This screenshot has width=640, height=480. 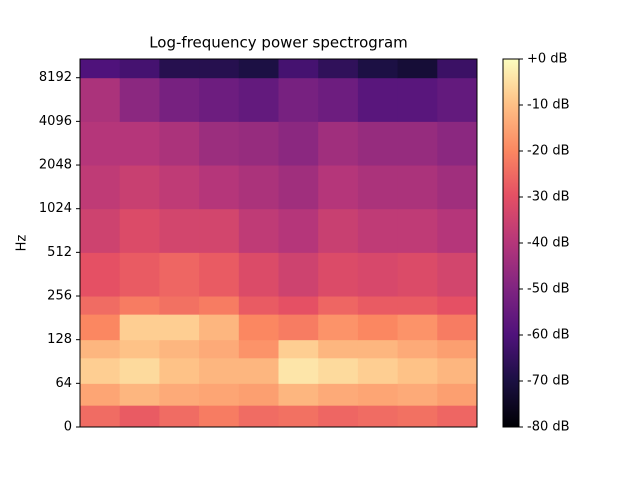 What do you see at coordinates (548, 427) in the screenshot?
I see `colorbar-tick-label: -80 dB` at bounding box center [548, 427].